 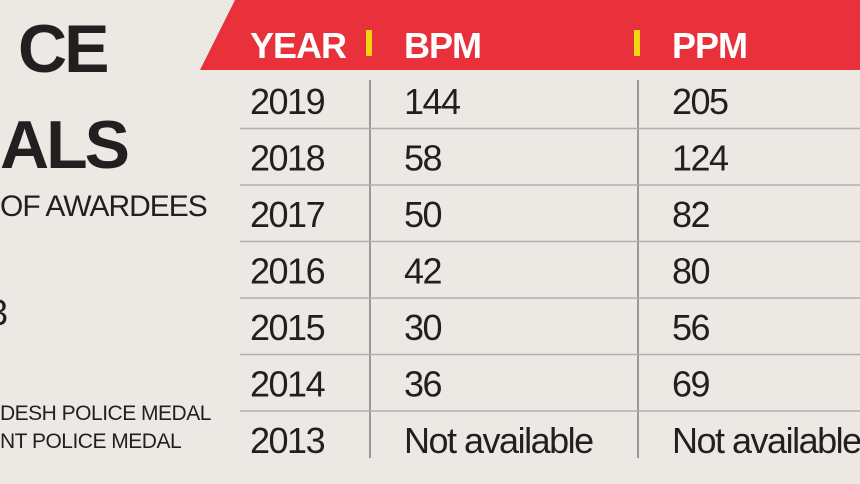 What do you see at coordinates (4, 312) in the screenshot?
I see `side-fragment: 3` at bounding box center [4, 312].